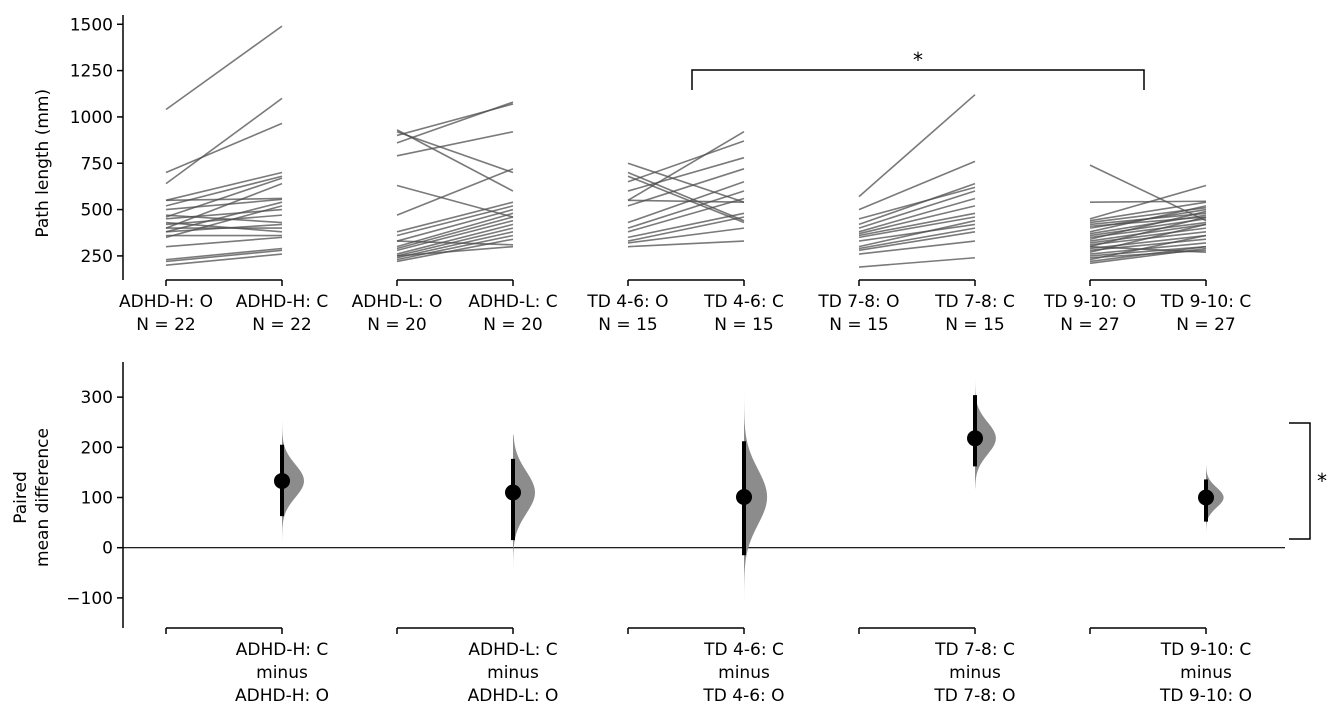 This screenshot has width=1339, height=703. I want to click on y-tick-label: 100, so click(97, 499).